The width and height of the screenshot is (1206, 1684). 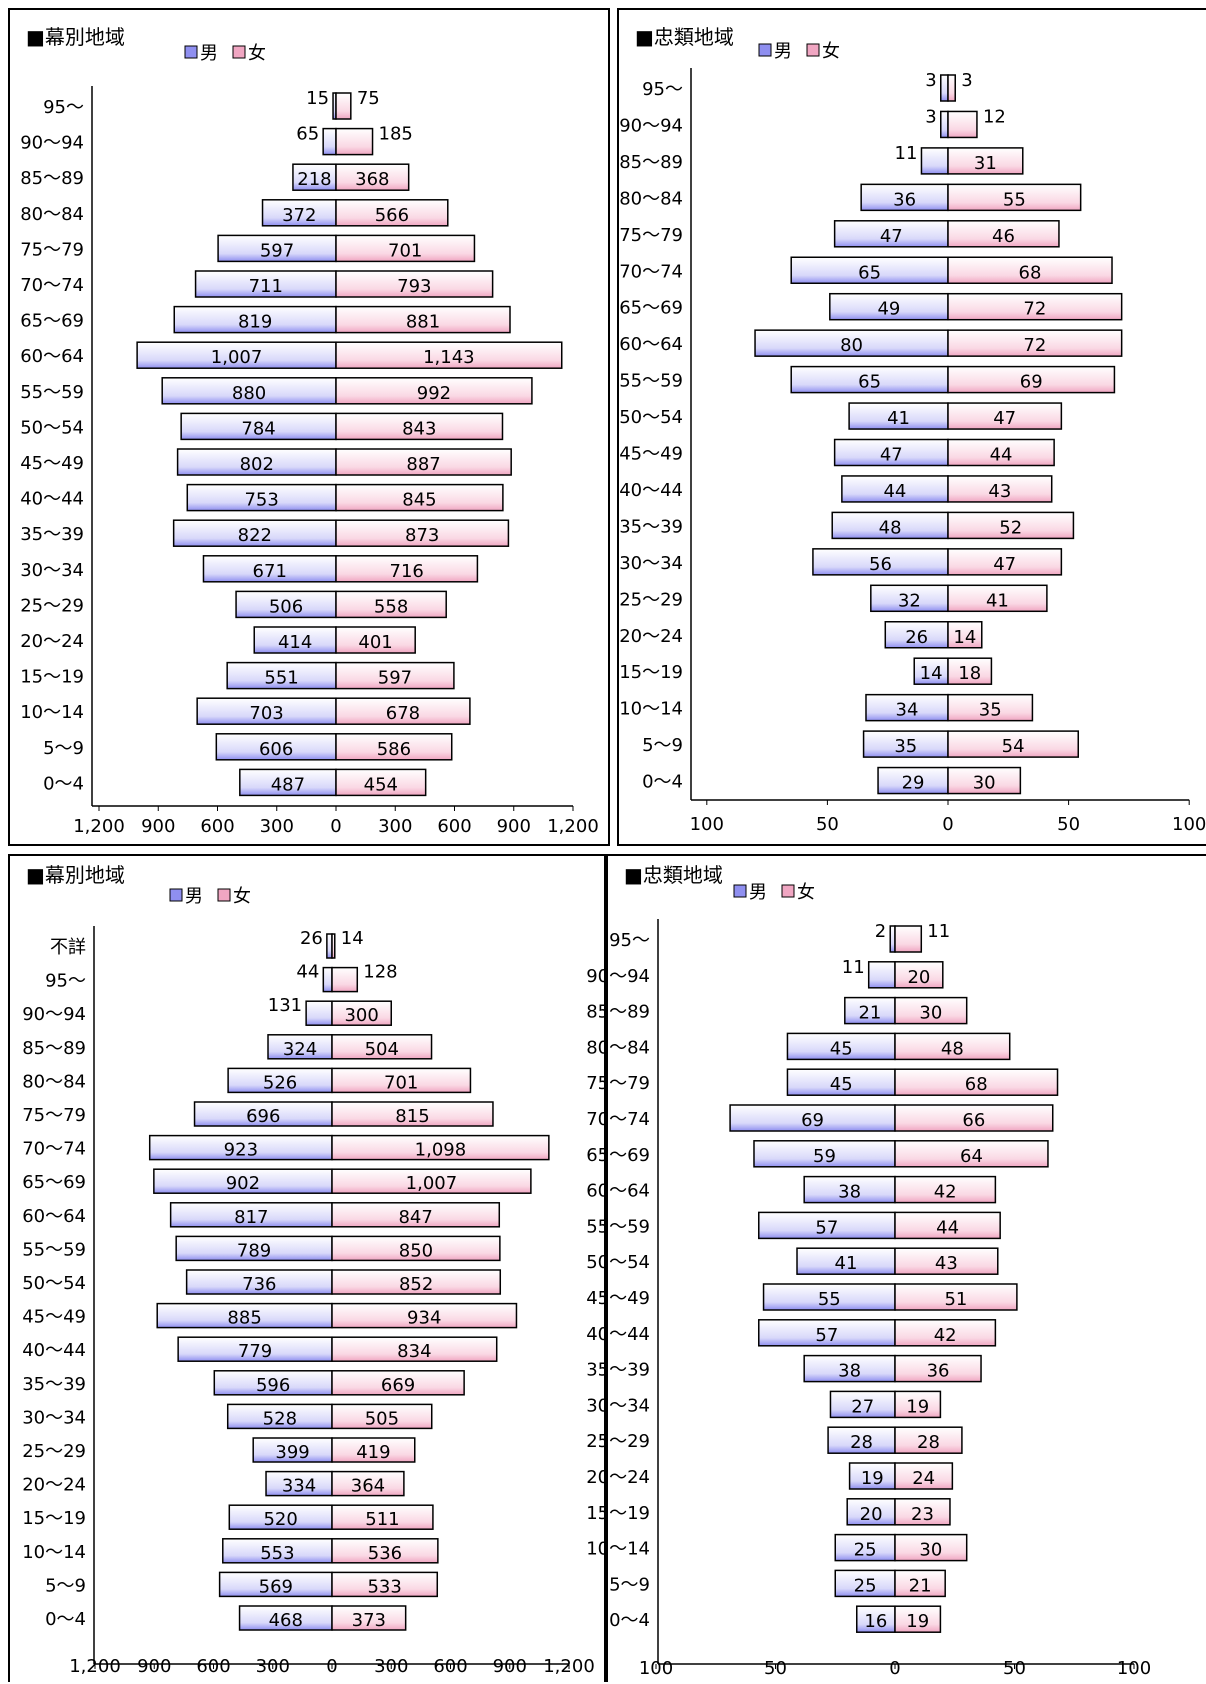 I want to click on value-label-female: 21, so click(x=920, y=1585).